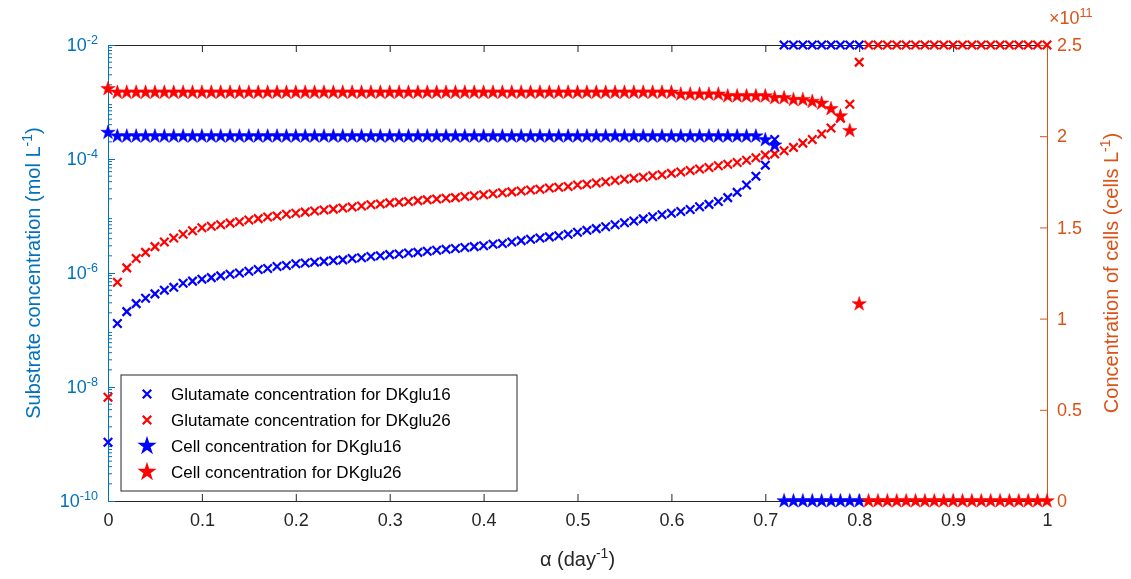 The image size is (1131, 579). I want to click on y2-tick-label: 0, so click(1062, 501).